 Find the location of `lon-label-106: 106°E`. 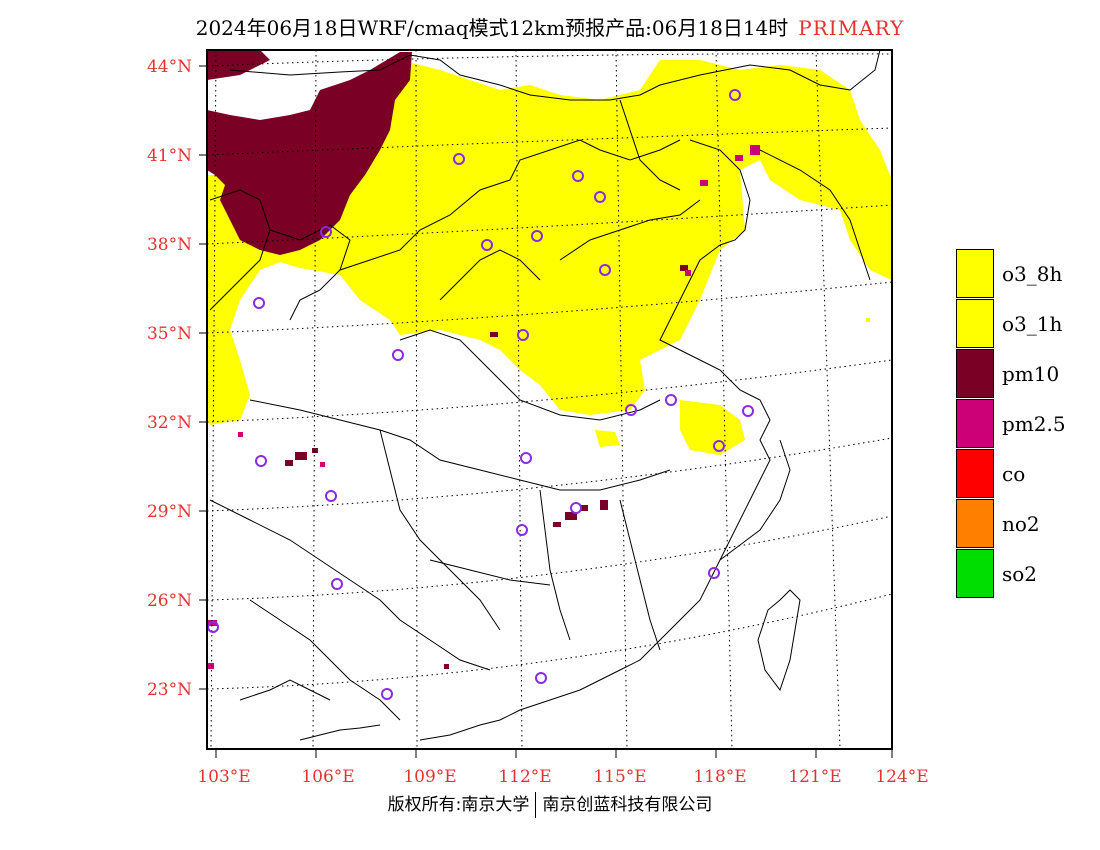

lon-label-106: 106°E is located at coordinates (327, 777).